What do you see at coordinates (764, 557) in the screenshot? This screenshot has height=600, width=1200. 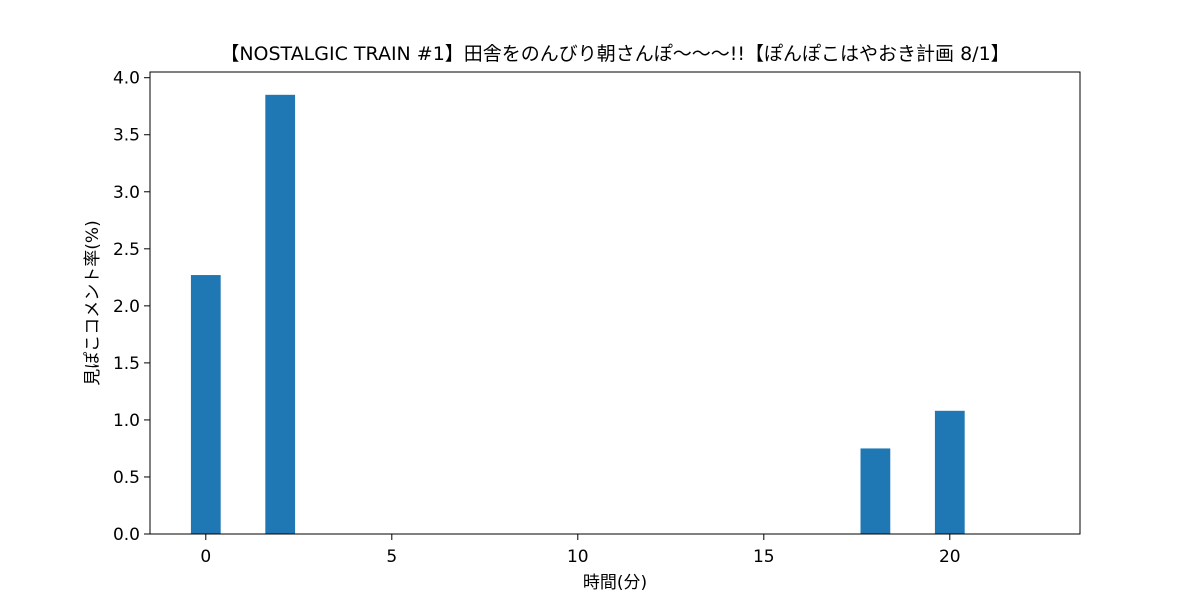 I see `x-tick-label: 15` at bounding box center [764, 557].